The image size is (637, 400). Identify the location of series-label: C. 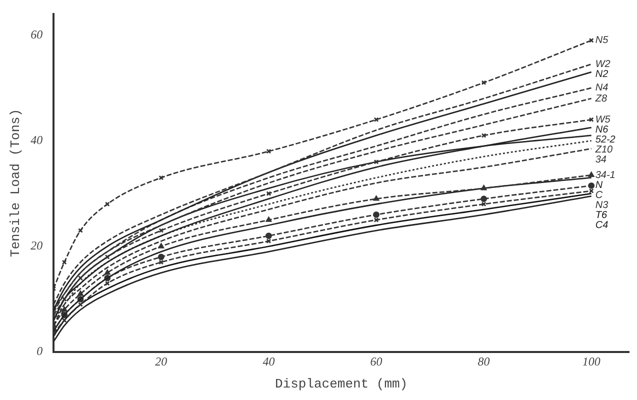
(599, 195).